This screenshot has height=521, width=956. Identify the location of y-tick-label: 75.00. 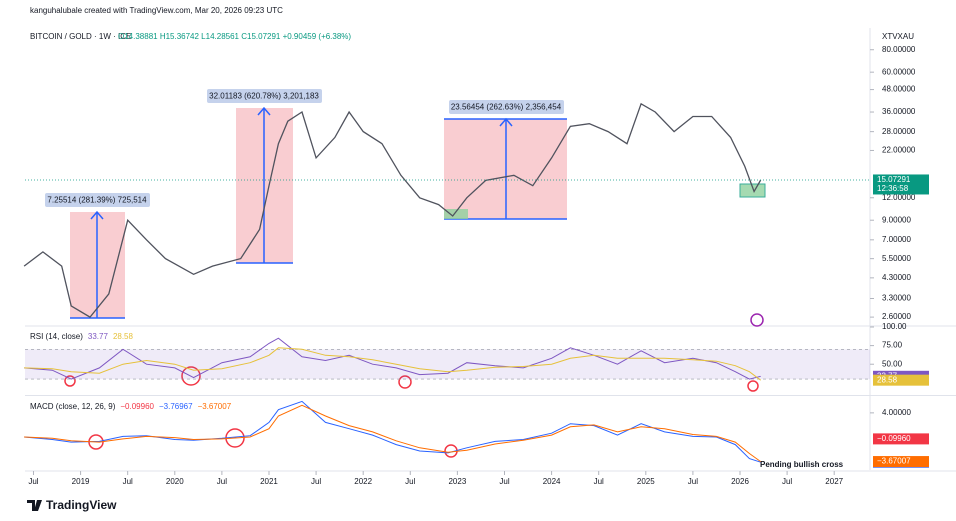
(892, 345).